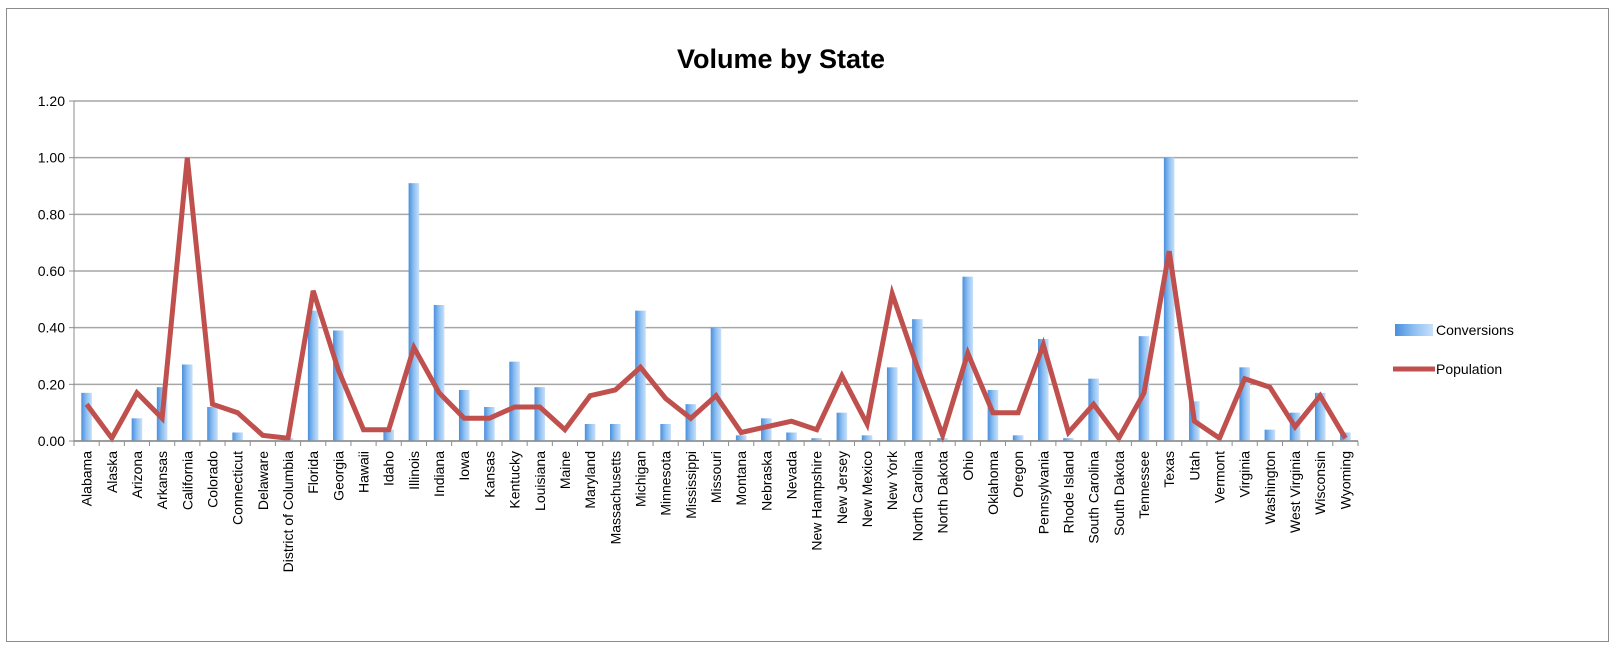  I want to click on x-tick-label: North Dakota, so click(943, 492).